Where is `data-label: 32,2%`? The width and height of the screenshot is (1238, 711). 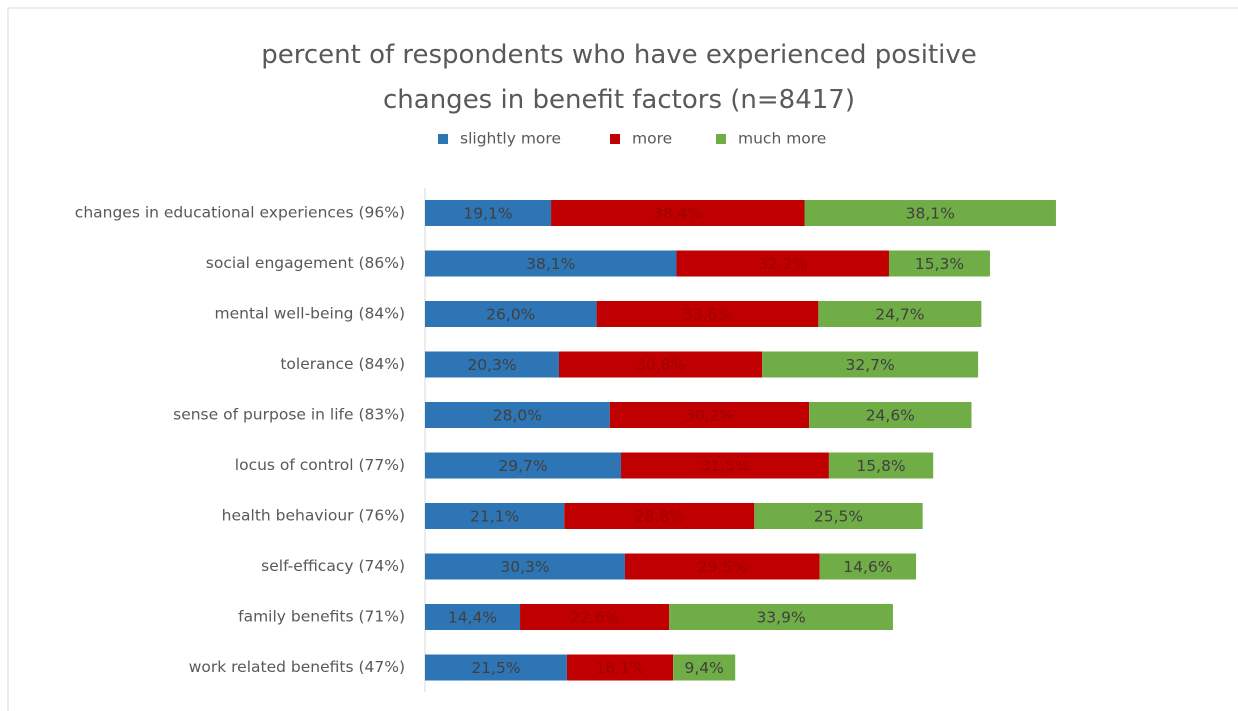
data-label: 32,2% is located at coordinates (782, 264).